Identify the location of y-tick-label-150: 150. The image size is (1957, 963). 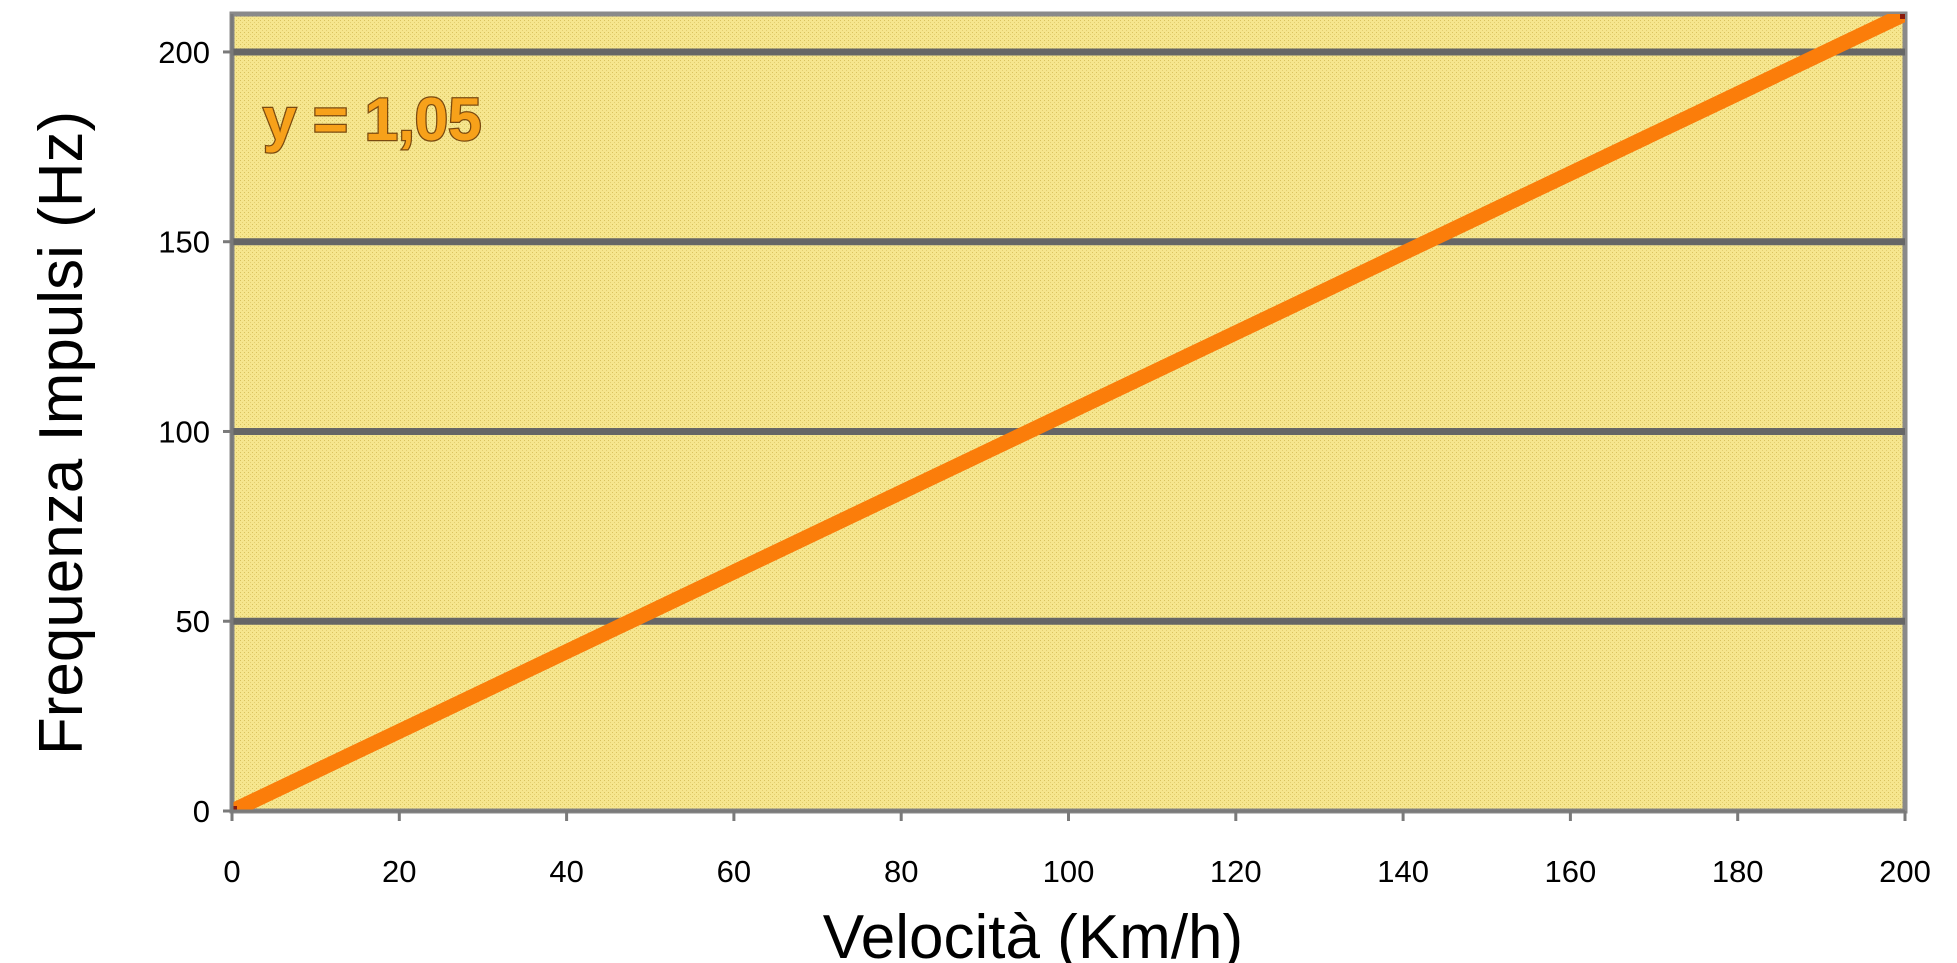
(184, 242).